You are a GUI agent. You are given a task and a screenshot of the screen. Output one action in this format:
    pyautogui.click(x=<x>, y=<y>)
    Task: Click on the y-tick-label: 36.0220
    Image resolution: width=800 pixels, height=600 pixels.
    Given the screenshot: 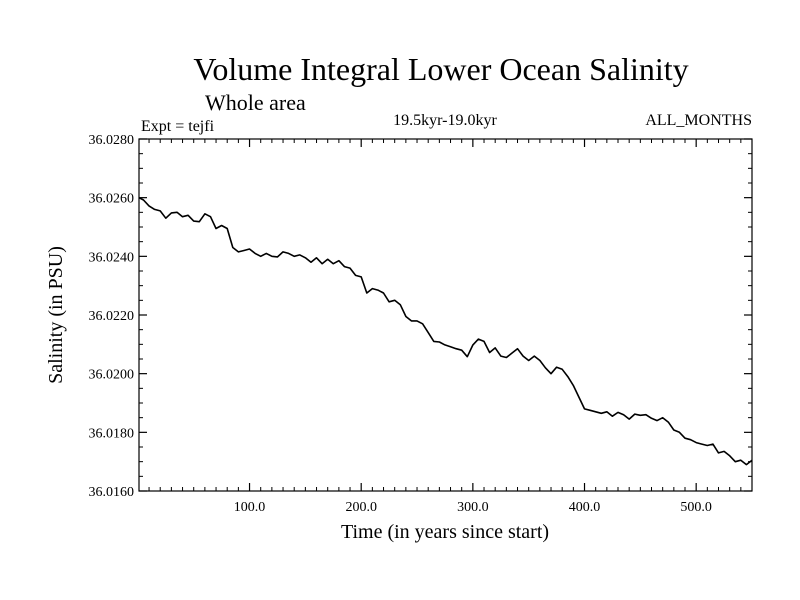 What is the action you would take?
    pyautogui.click(x=112, y=316)
    